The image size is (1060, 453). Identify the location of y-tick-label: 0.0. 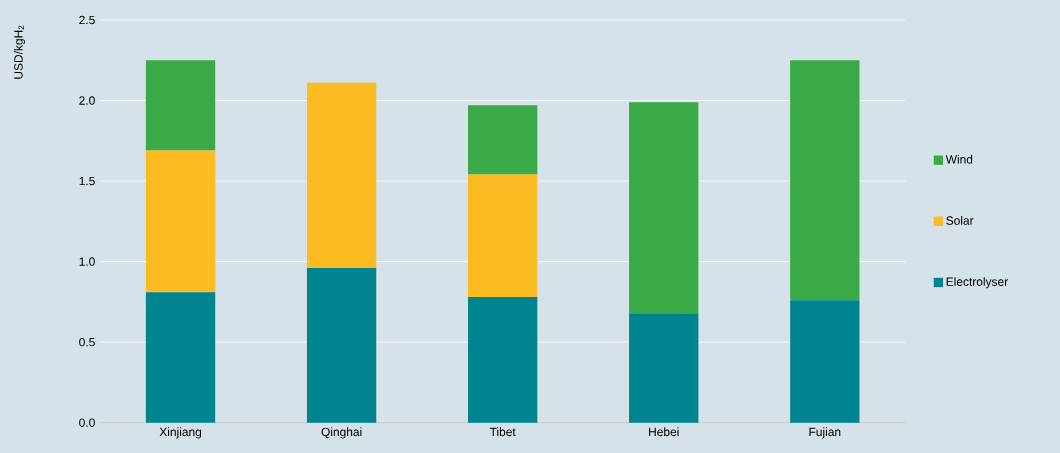
(87, 422).